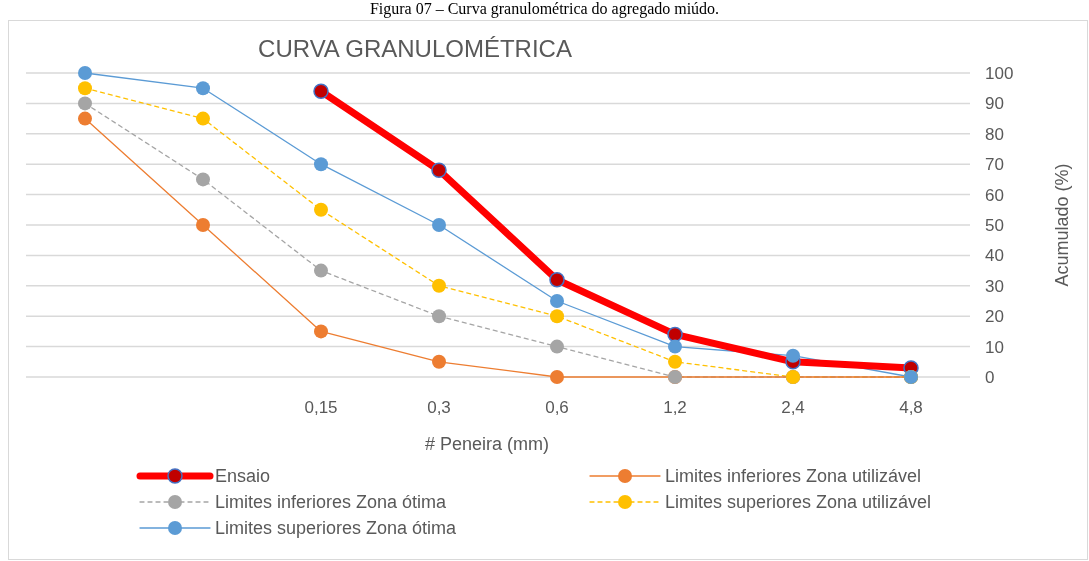  What do you see at coordinates (994, 134) in the screenshot?
I see `y-tick-label: 80` at bounding box center [994, 134].